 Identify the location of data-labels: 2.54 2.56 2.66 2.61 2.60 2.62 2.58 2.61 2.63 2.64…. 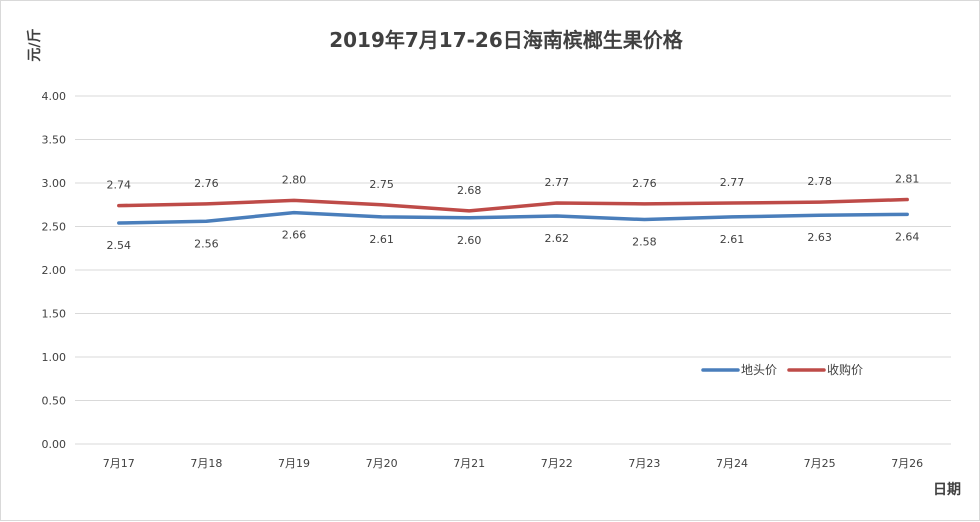
(513, 212).